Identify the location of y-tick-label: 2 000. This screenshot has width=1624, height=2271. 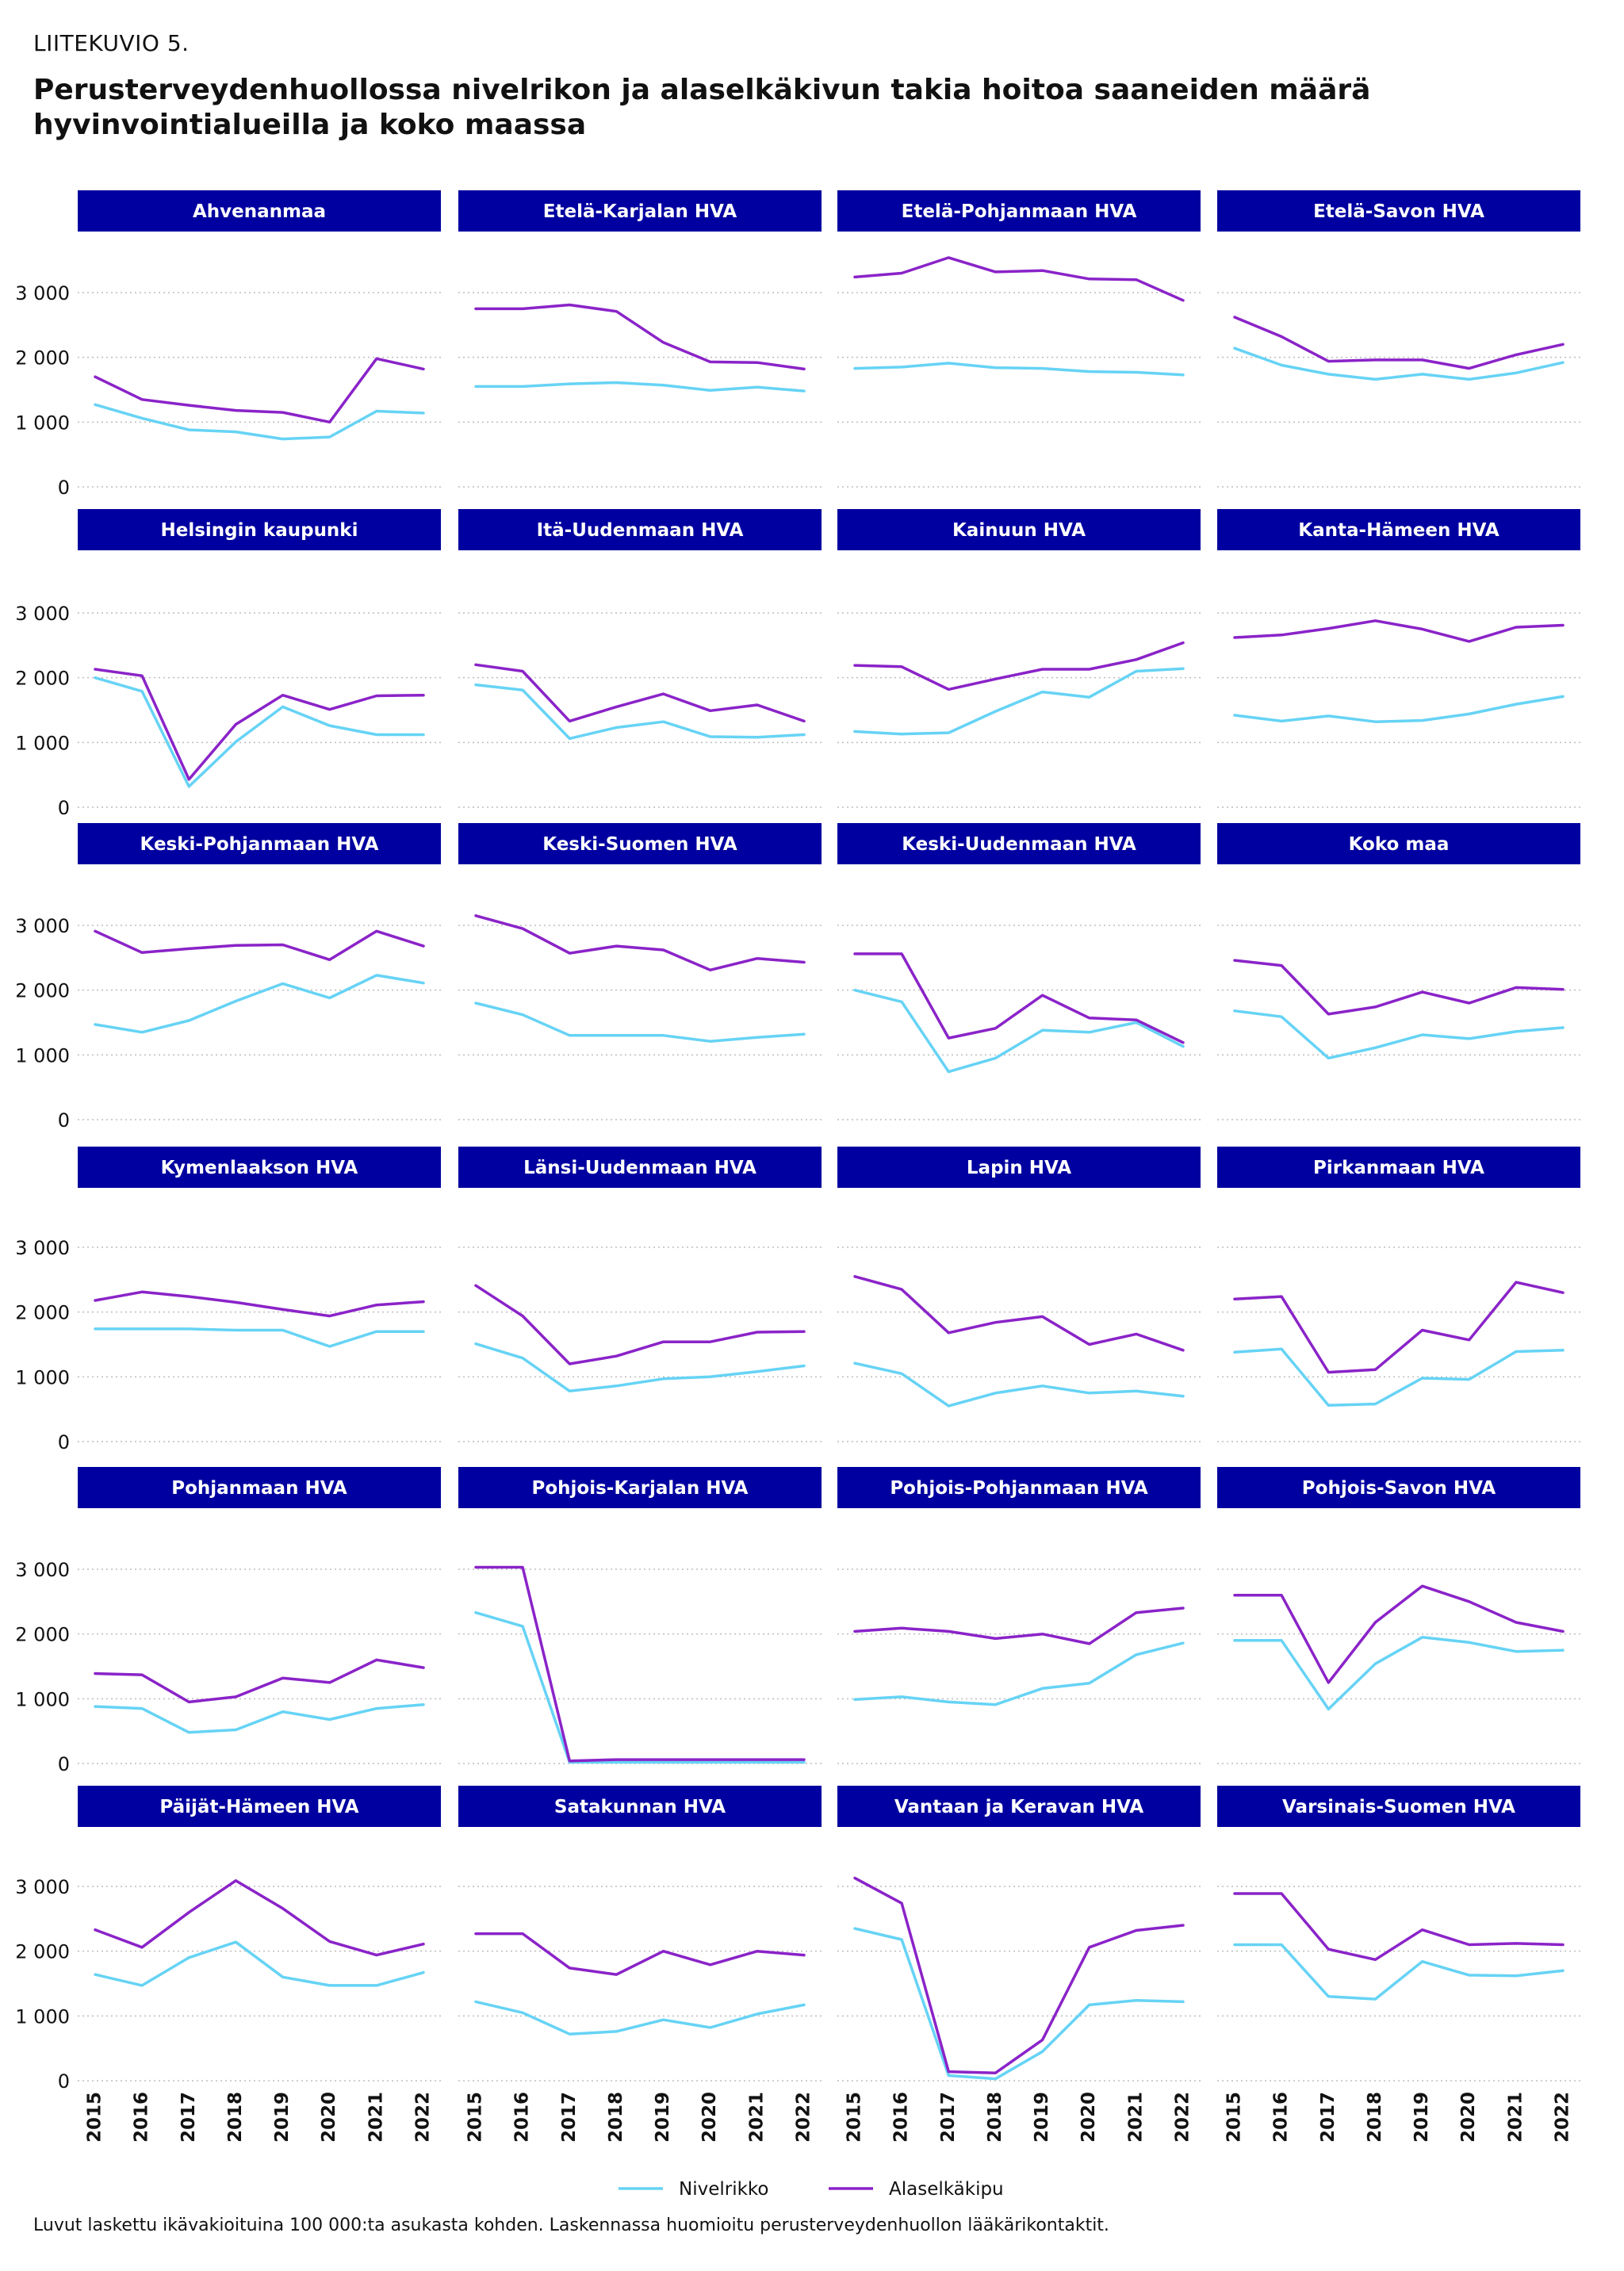
(42, 1952).